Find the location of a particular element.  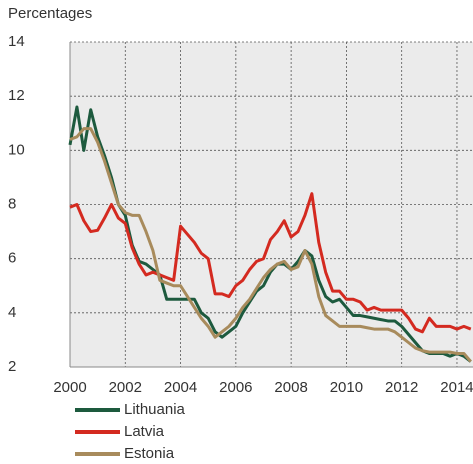

x-tick-label: 2014 is located at coordinates (456, 387).